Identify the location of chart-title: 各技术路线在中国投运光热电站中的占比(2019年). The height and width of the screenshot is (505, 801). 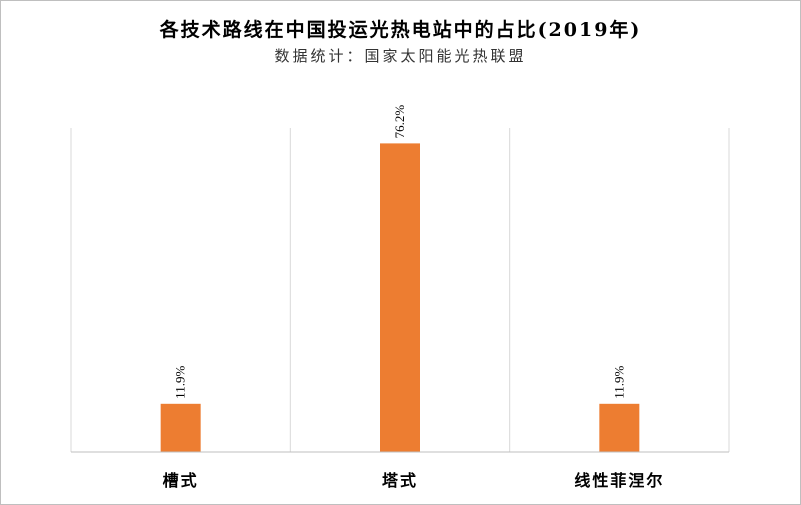
(400, 30).